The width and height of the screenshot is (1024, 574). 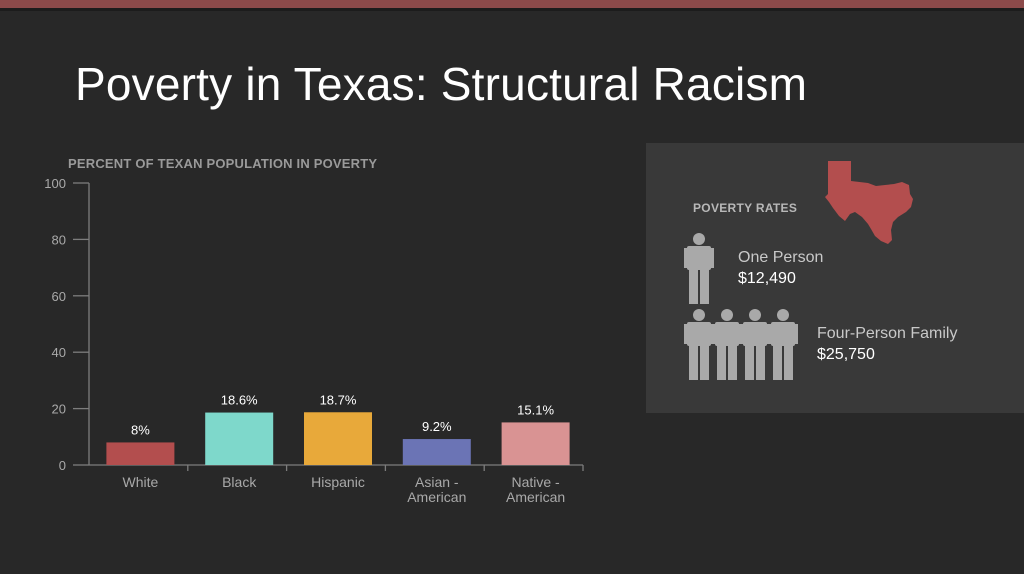 I want to click on y-tick-label: 80, so click(x=59, y=239).